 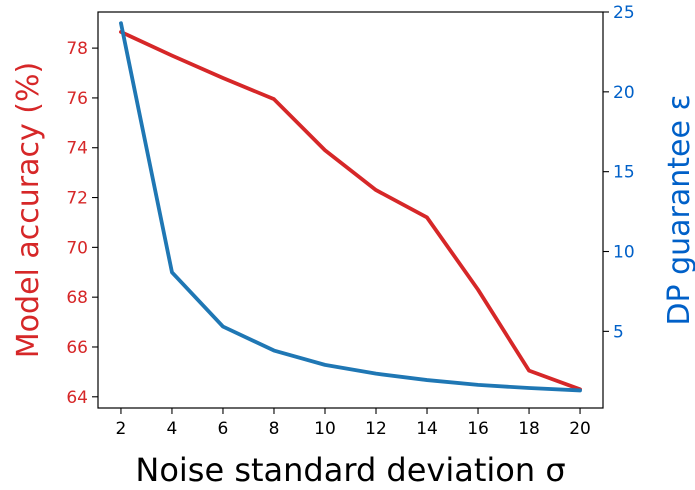 I want to click on y-left-tick-label: 78, so click(x=77, y=49).